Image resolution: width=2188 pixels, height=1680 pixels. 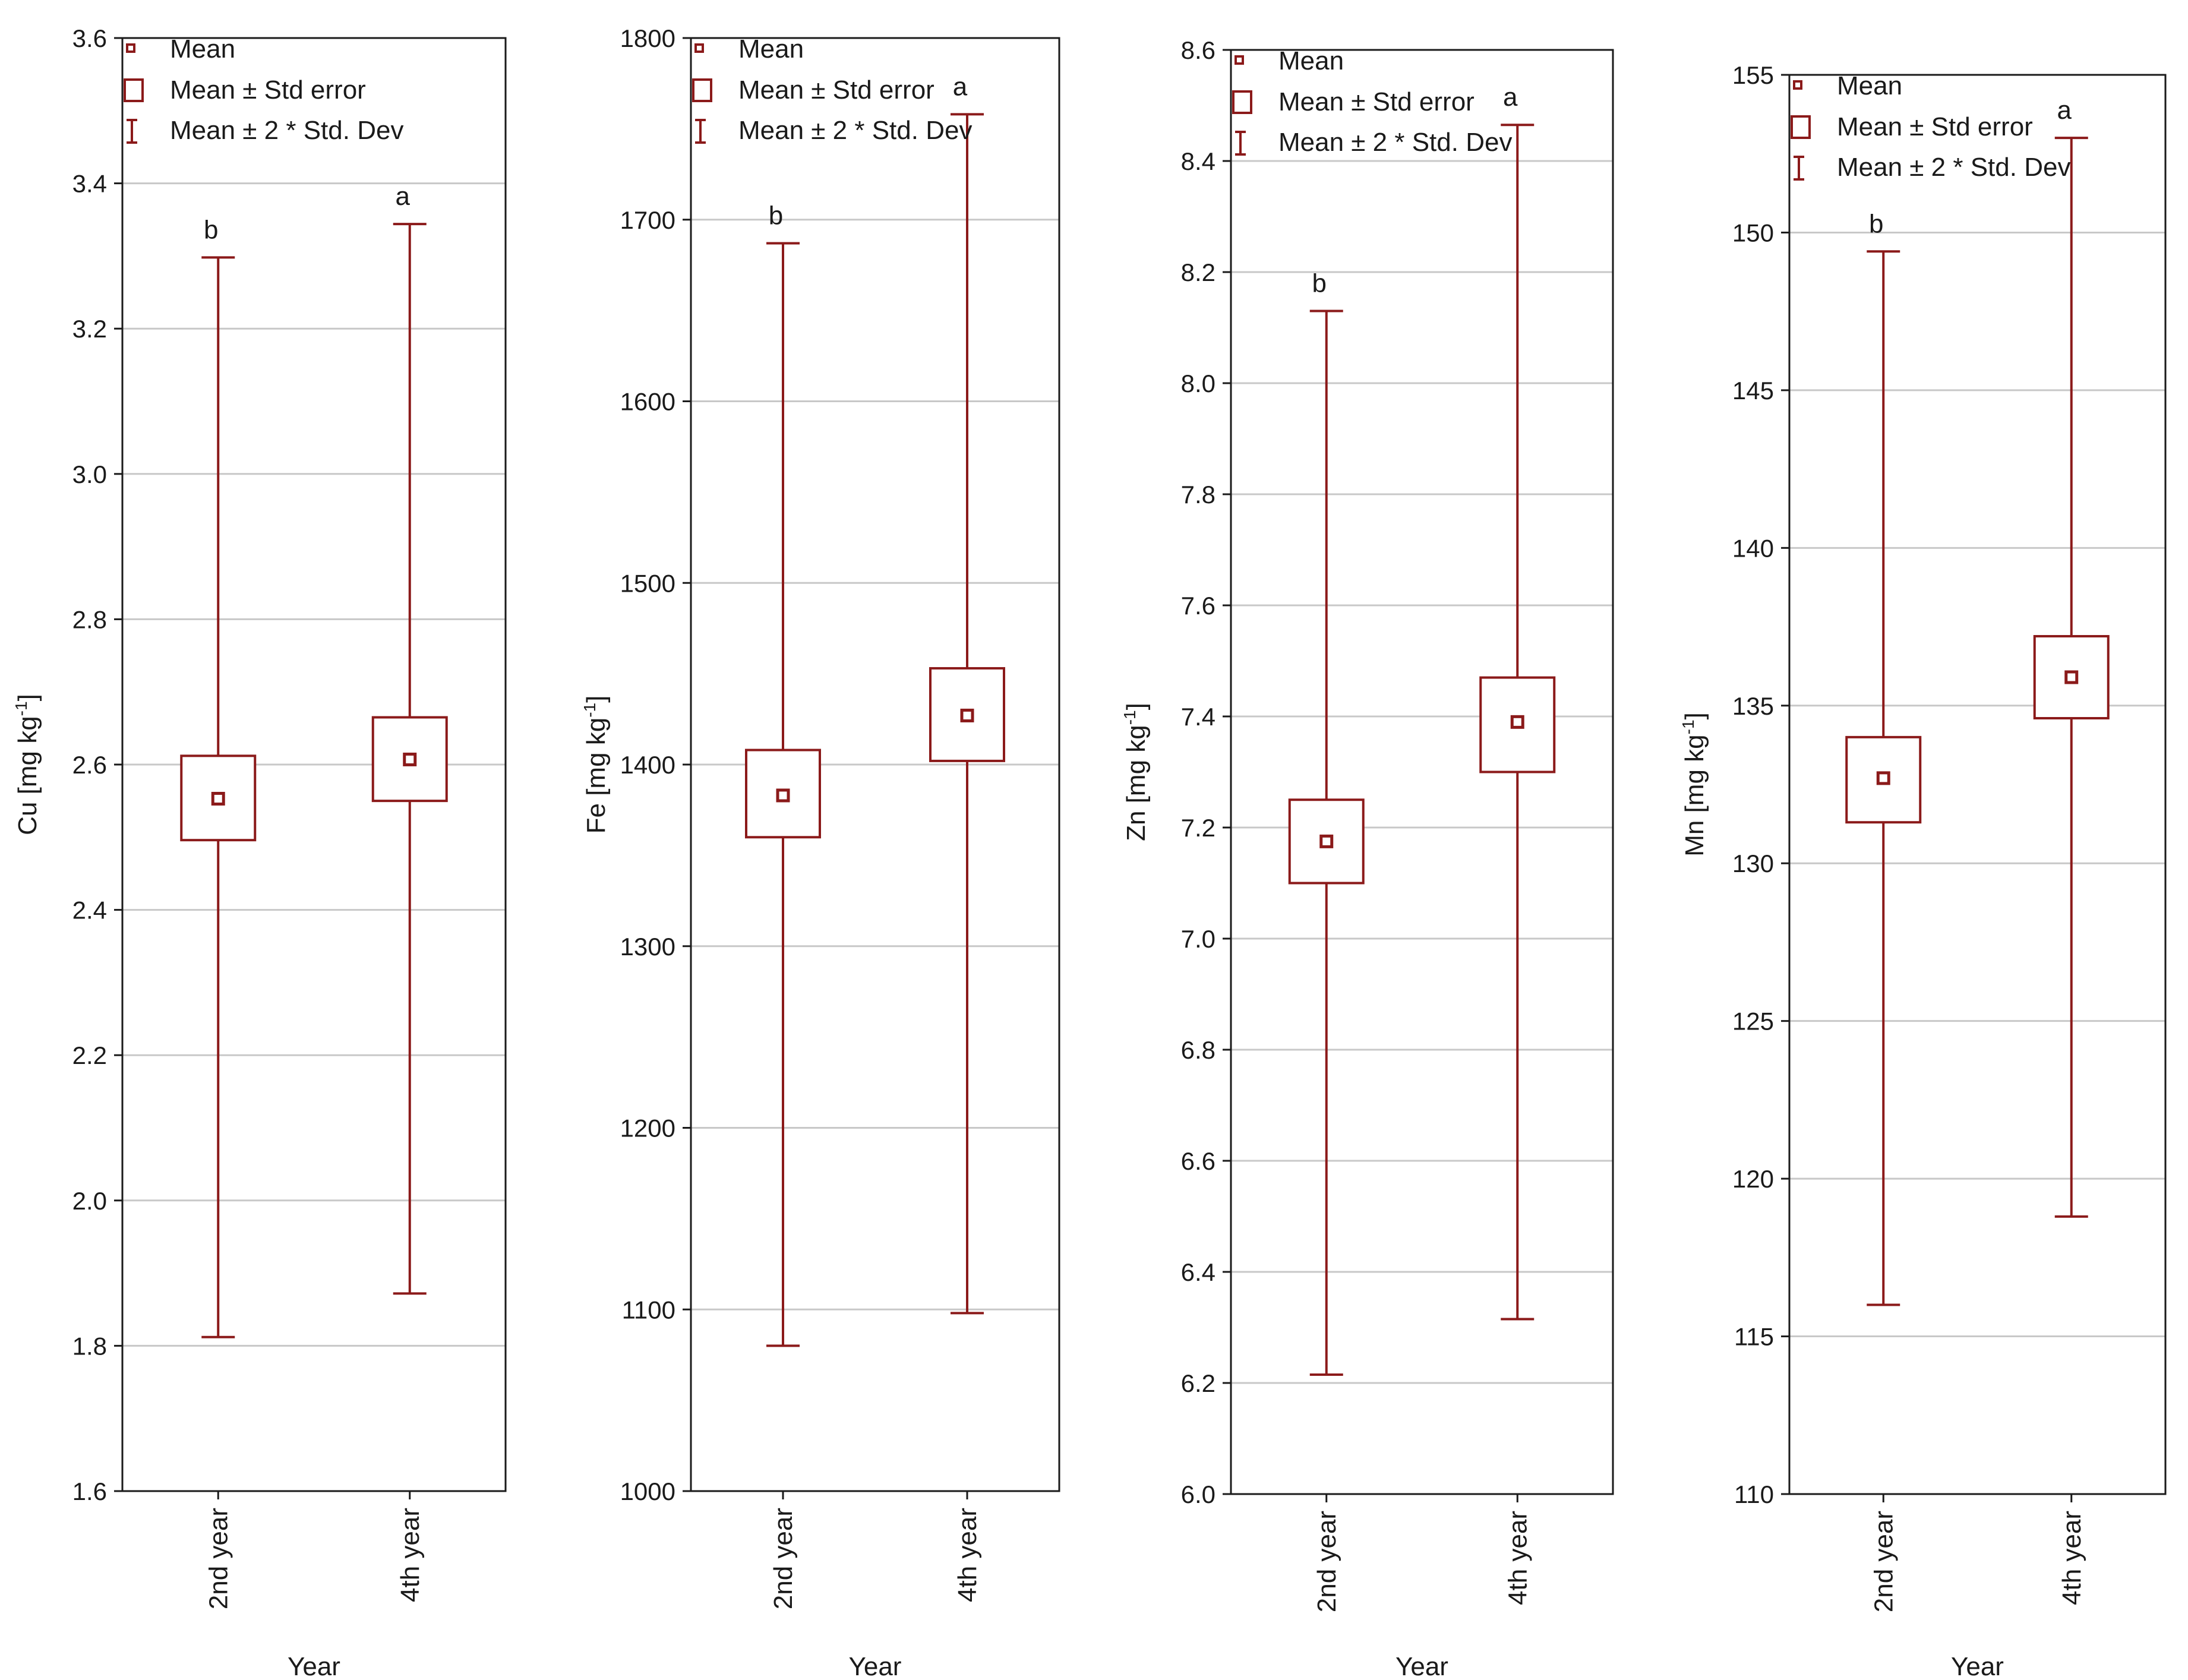 I want to click on y-tick-label: 135, so click(x=1753, y=706).